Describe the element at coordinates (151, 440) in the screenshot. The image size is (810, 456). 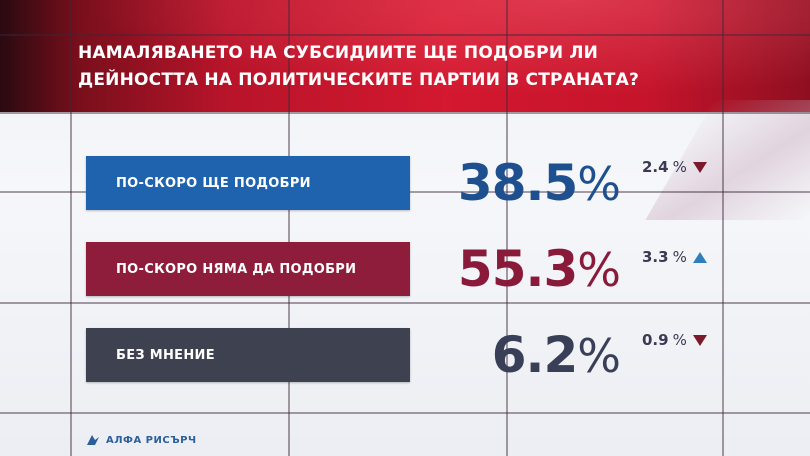
I see `brand-name: АЛФА РИСЪРЧ` at that location.